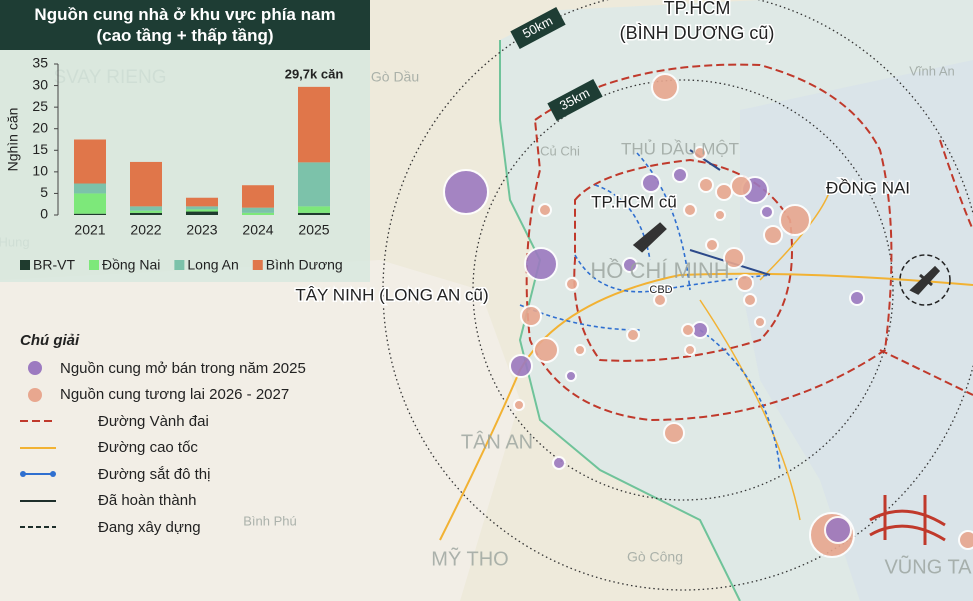 This screenshot has height=601, width=973. What do you see at coordinates (44, 214) in the screenshot?
I see `y-tick-label: 0` at bounding box center [44, 214].